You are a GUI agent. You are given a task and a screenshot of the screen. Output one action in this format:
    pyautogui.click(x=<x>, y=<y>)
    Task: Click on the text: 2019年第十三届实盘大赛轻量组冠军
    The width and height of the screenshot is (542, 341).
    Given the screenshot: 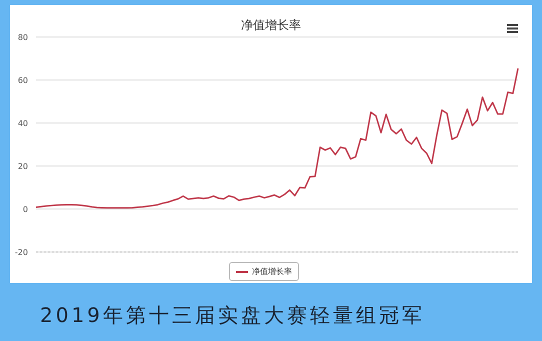 What is the action you would take?
    pyautogui.click(x=232, y=315)
    